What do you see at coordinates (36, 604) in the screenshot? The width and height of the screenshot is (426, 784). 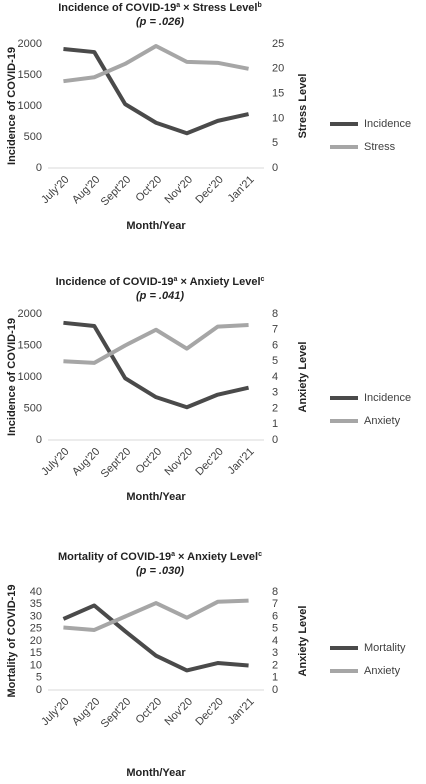 I see `y-tick-label: 35` at bounding box center [36, 604].